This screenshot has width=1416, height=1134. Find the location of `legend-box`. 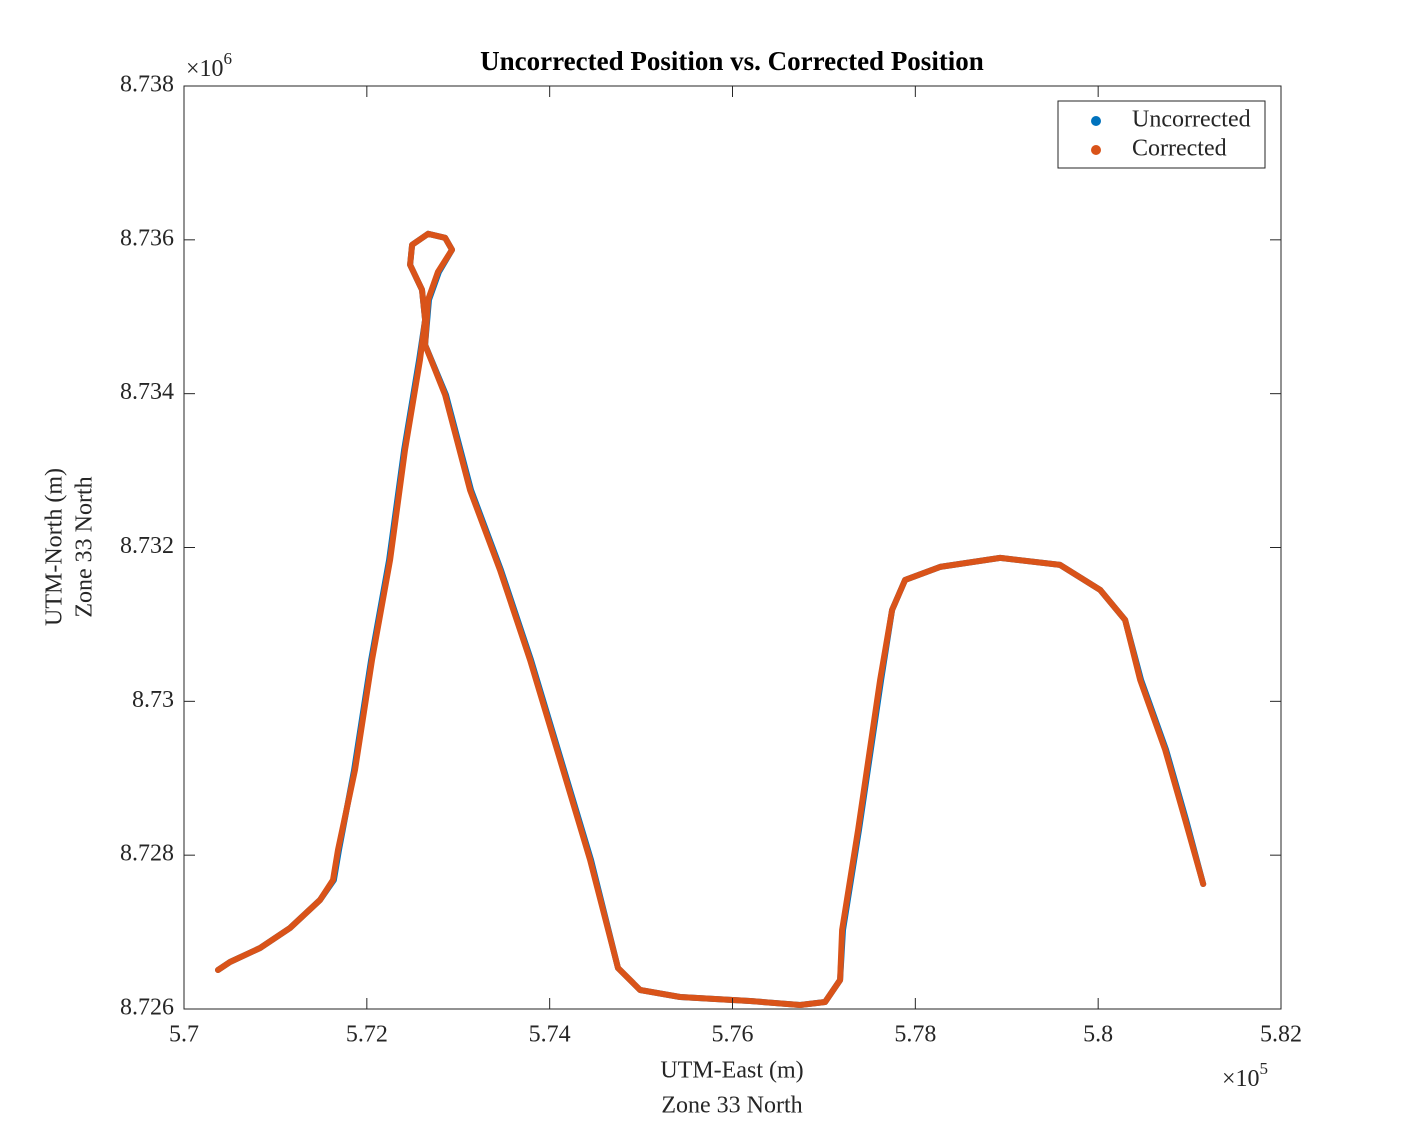

legend-box is located at coordinates (1161, 134).